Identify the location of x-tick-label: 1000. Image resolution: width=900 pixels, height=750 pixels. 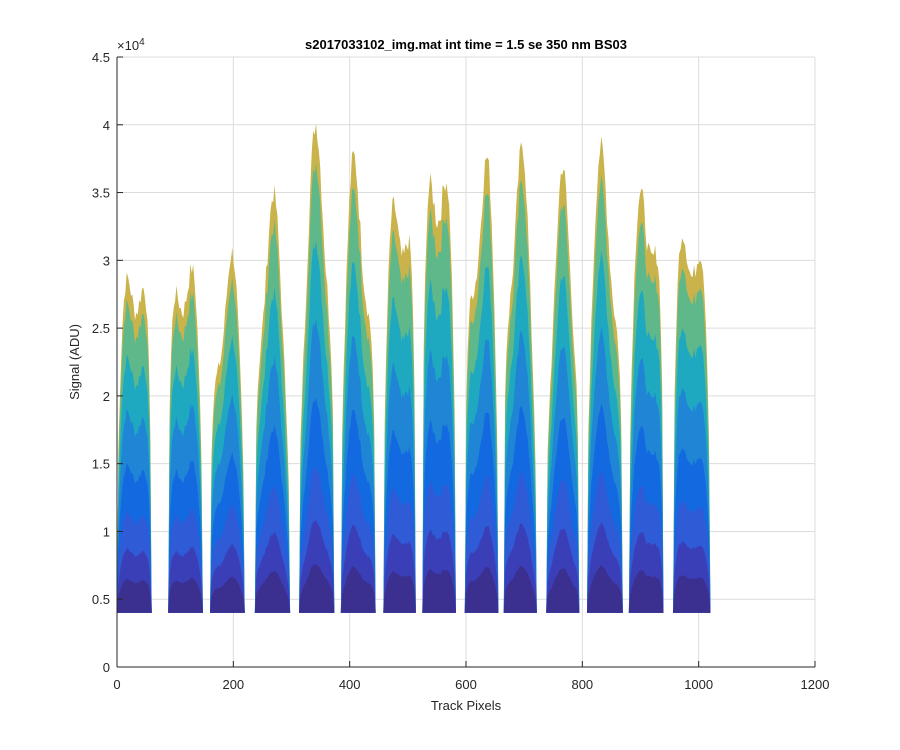
(698, 684).